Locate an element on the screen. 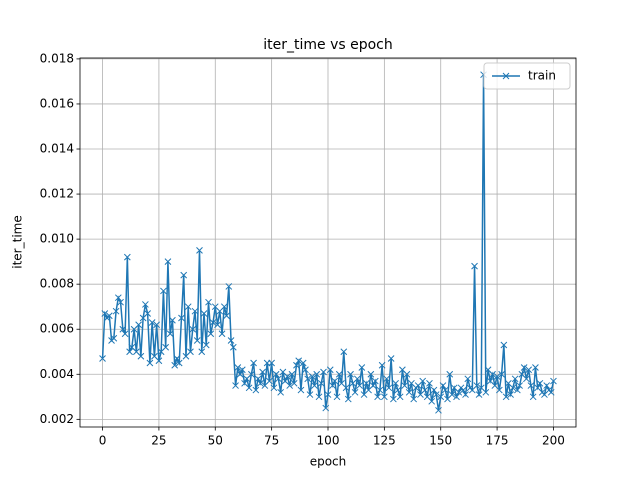 This screenshot has width=640, height=480. y-tick-label: 0.014 is located at coordinates (57, 149).